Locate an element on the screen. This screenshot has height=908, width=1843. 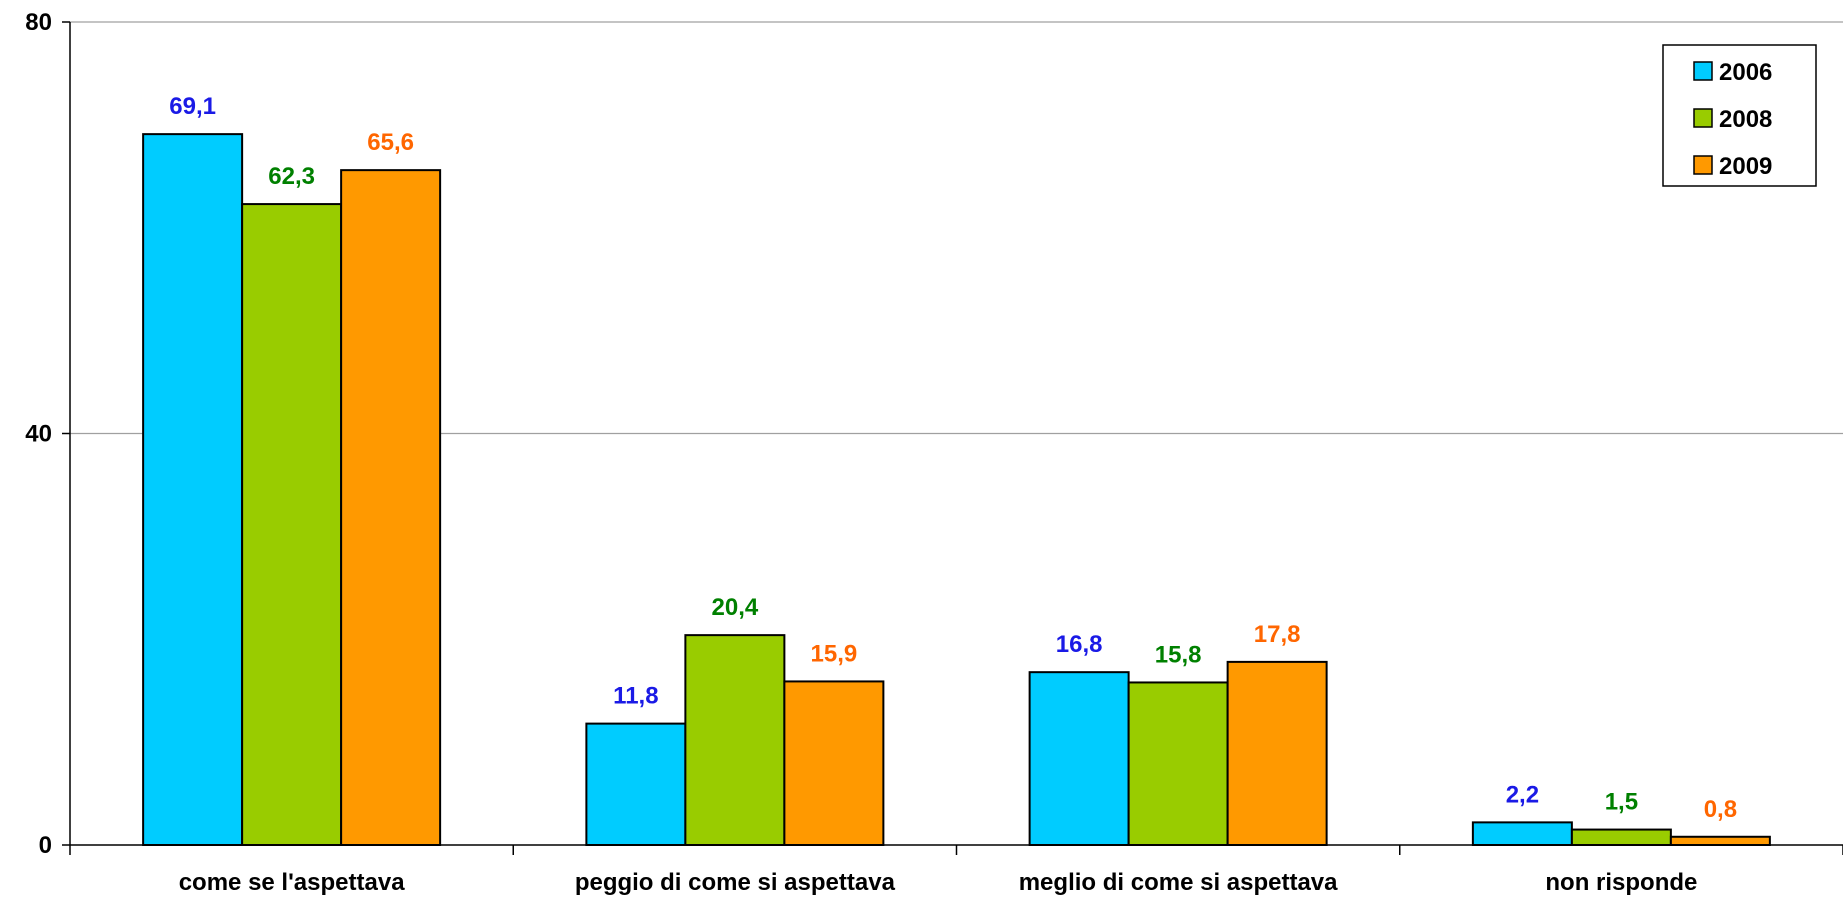
data-label-2008-4: 1,5 is located at coordinates (1621, 802).